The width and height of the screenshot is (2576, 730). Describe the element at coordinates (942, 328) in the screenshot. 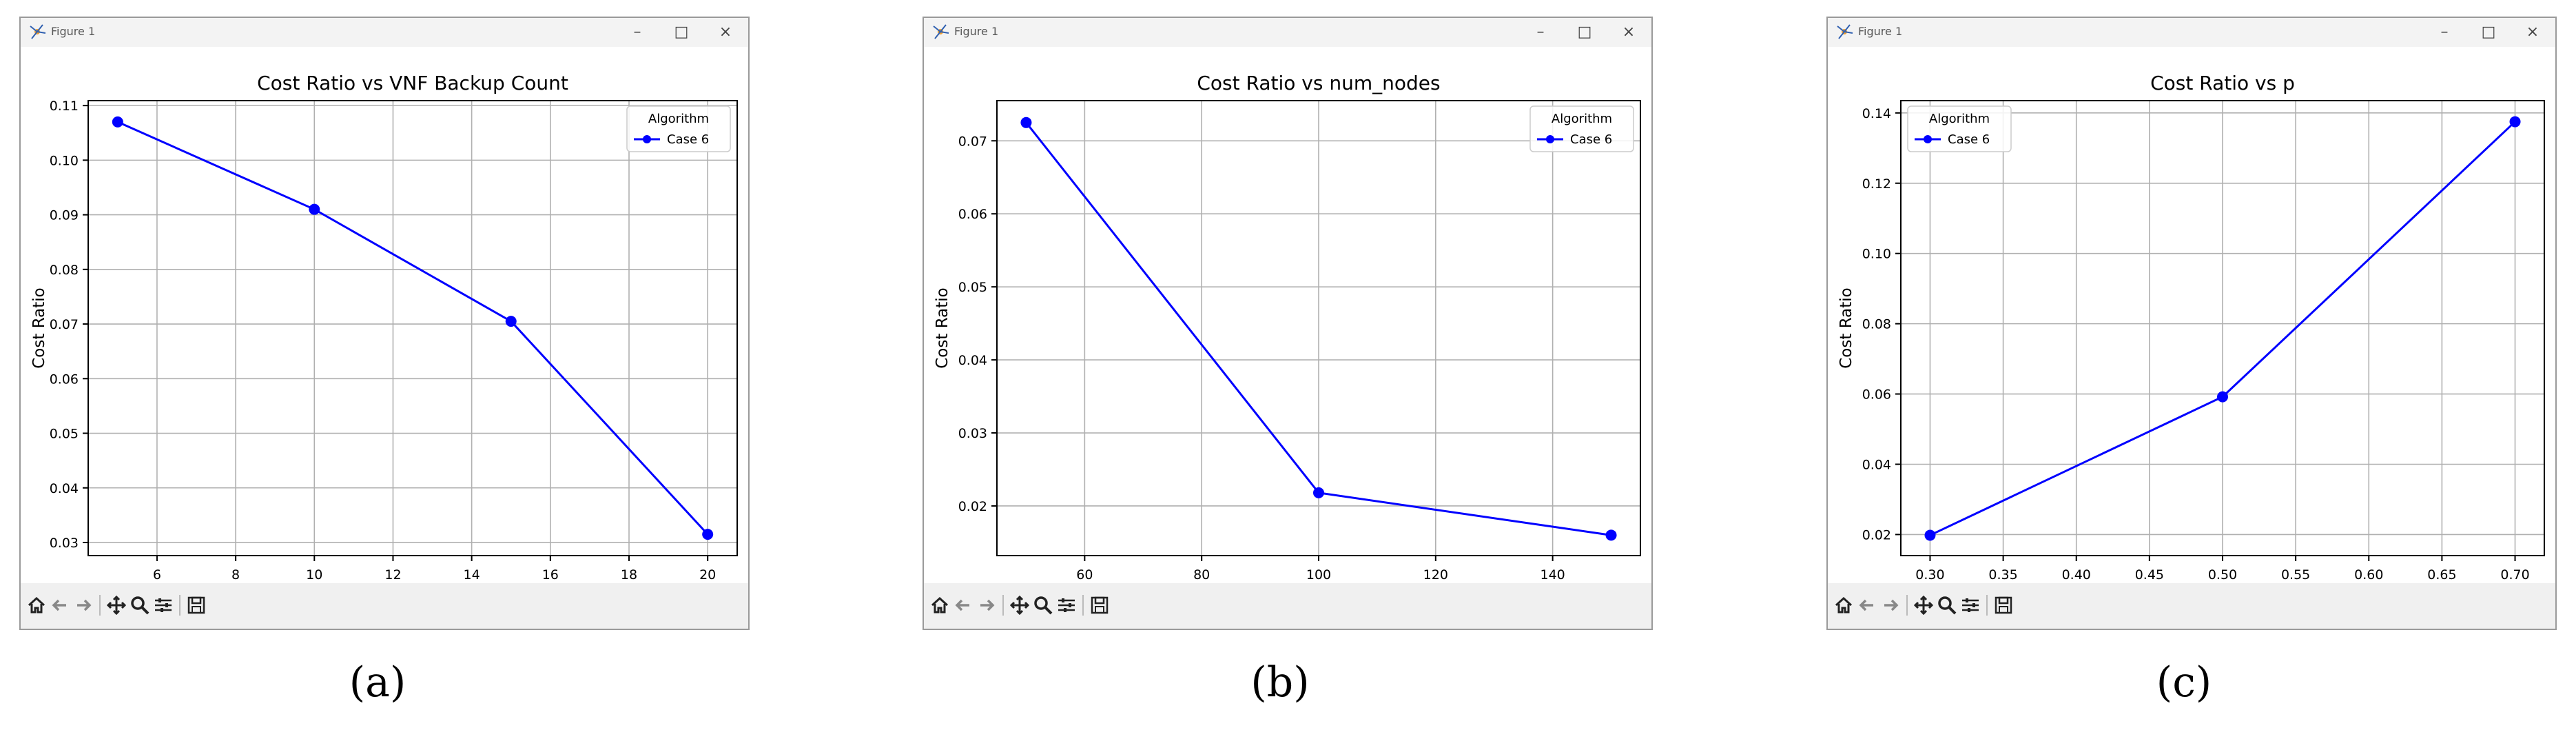

I see `y-axis-label: Cost Ratio` at that location.